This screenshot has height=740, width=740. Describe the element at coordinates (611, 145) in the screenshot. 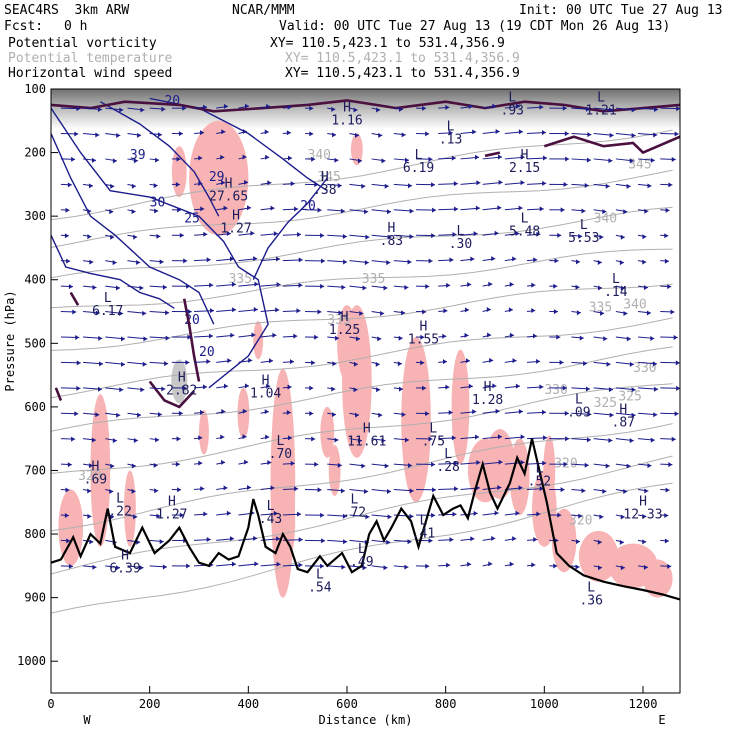

I see `pv-contour-line` at that location.